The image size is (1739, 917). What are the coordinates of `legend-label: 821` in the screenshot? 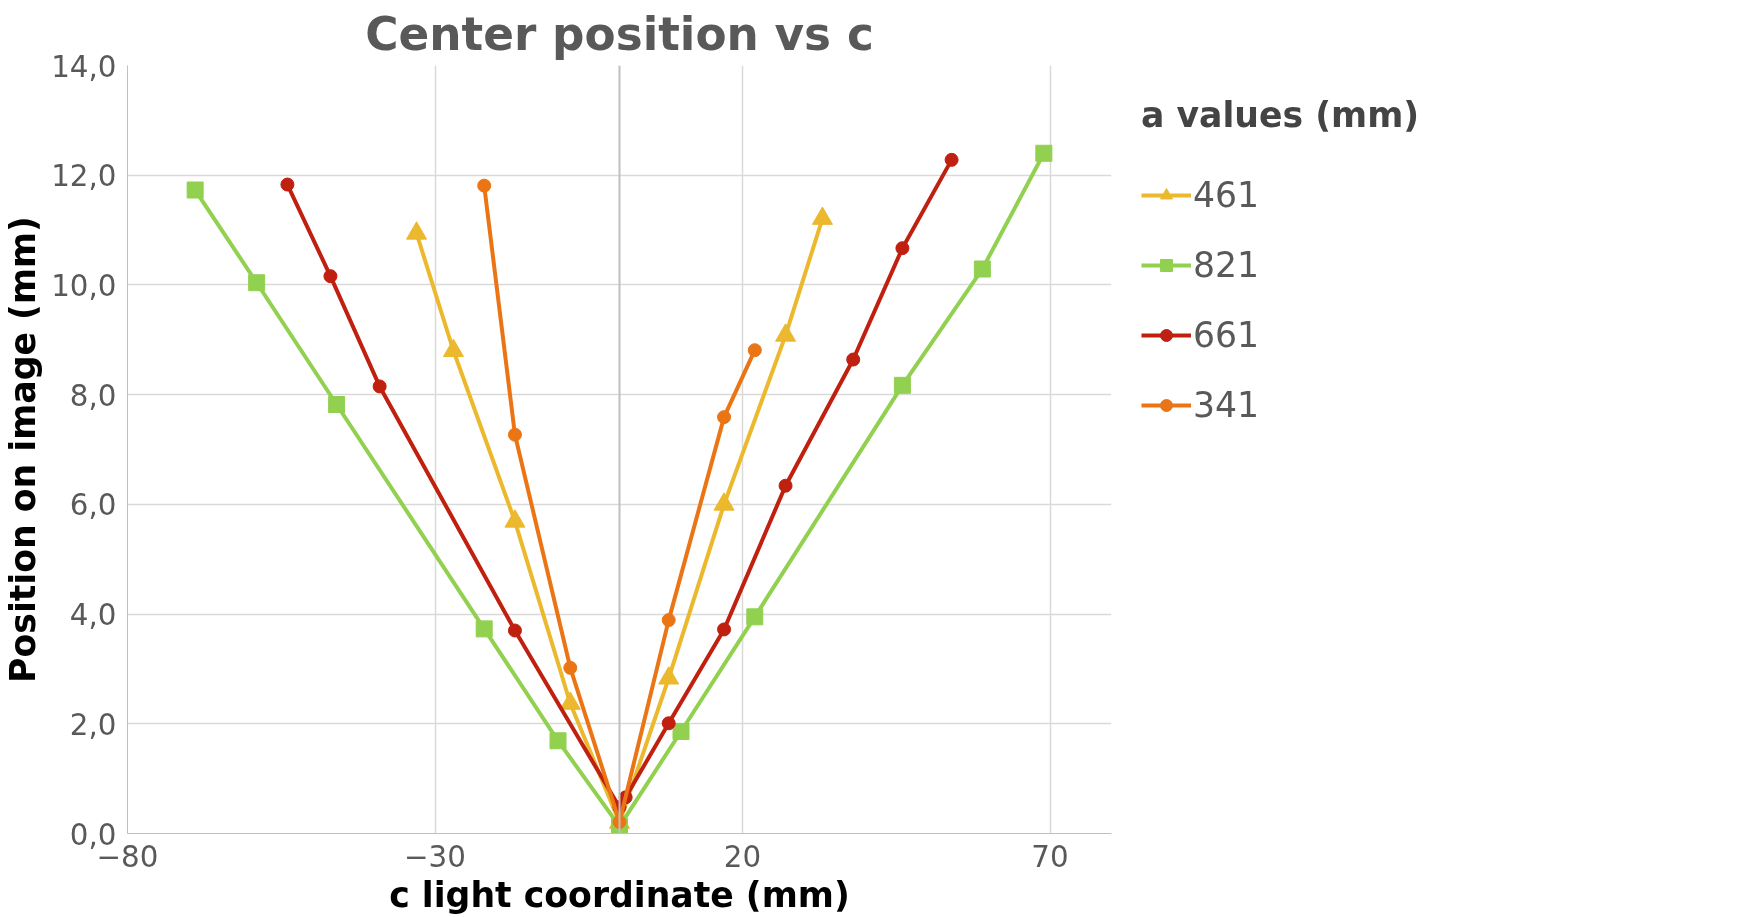 It's located at (1226, 265).